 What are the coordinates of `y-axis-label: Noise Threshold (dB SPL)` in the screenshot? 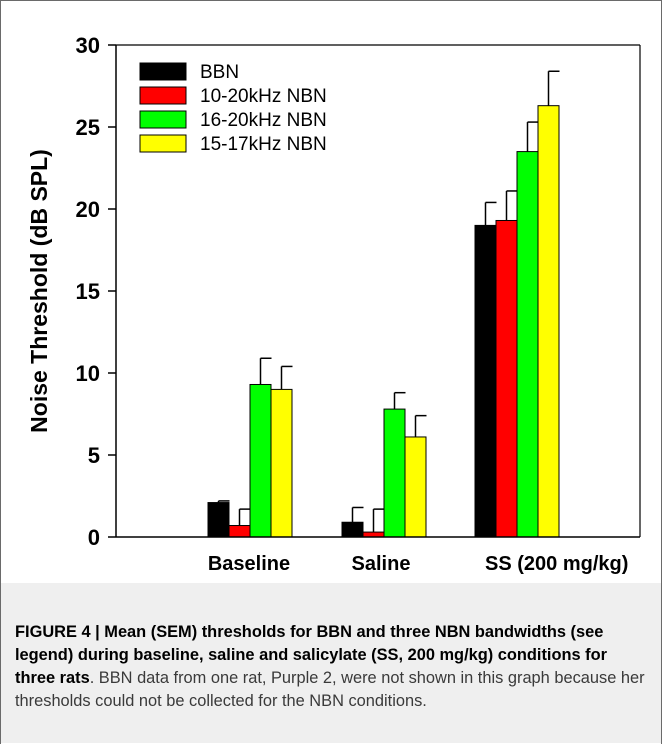 It's located at (39, 291).